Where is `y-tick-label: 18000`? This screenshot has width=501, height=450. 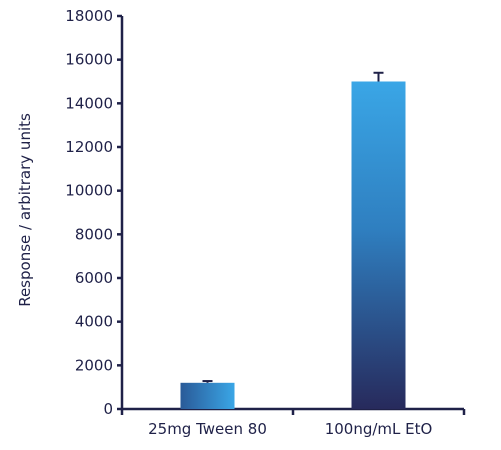
y-tick-label: 18000 is located at coordinates (89, 16).